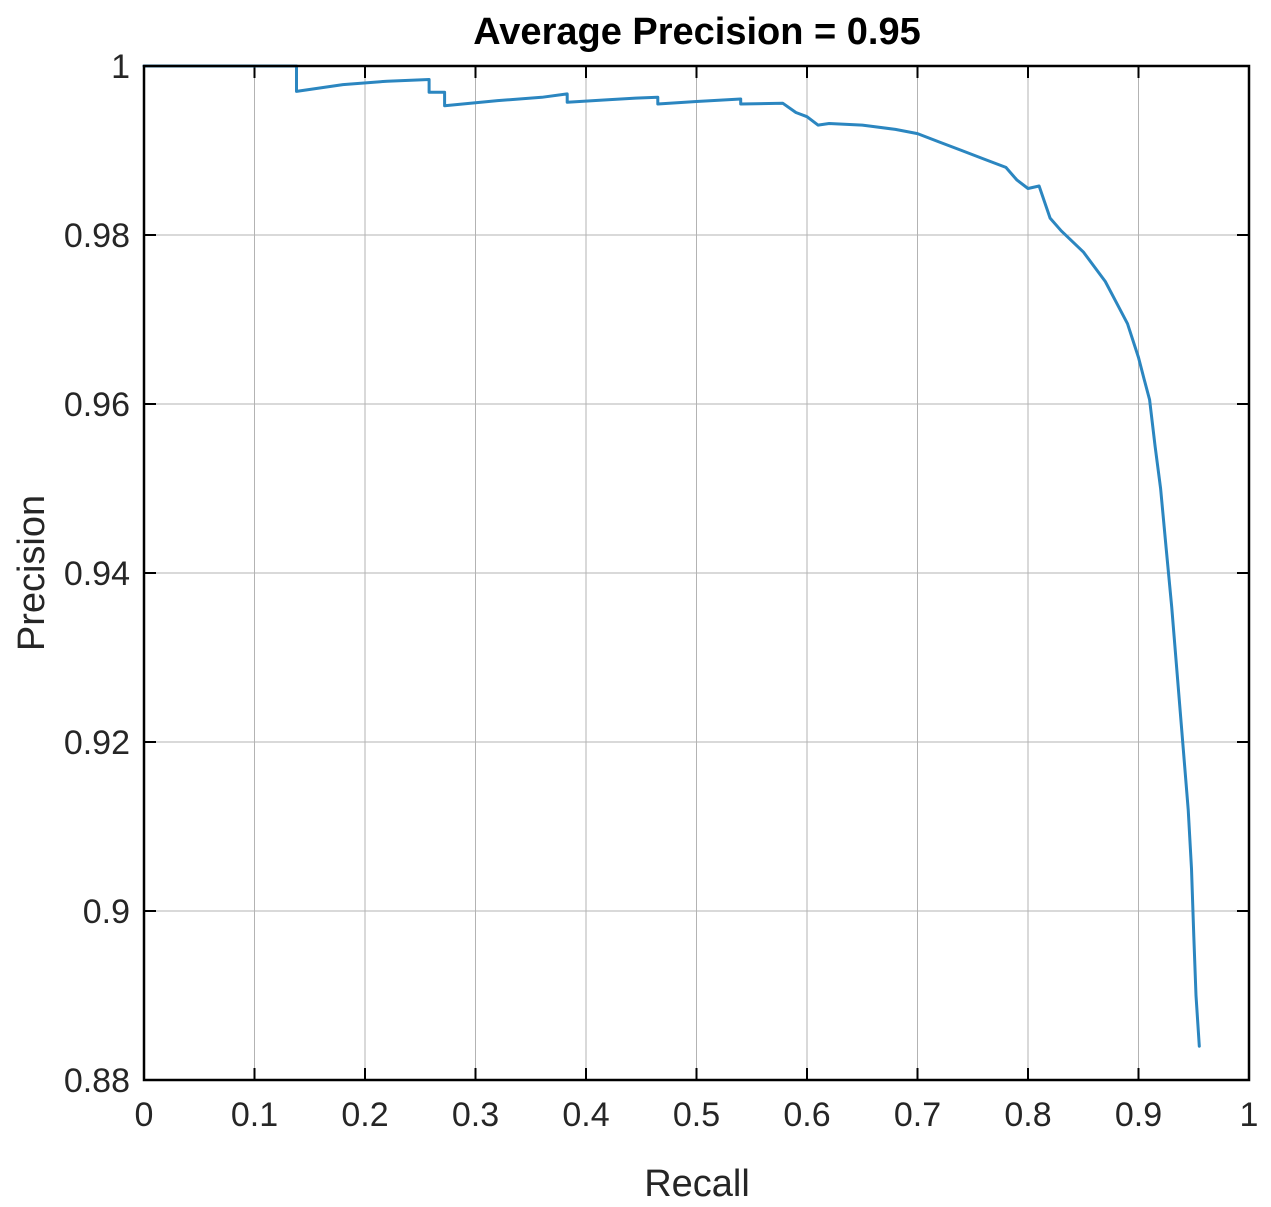  I want to click on x-tick-label: 1, so click(1249, 1115).